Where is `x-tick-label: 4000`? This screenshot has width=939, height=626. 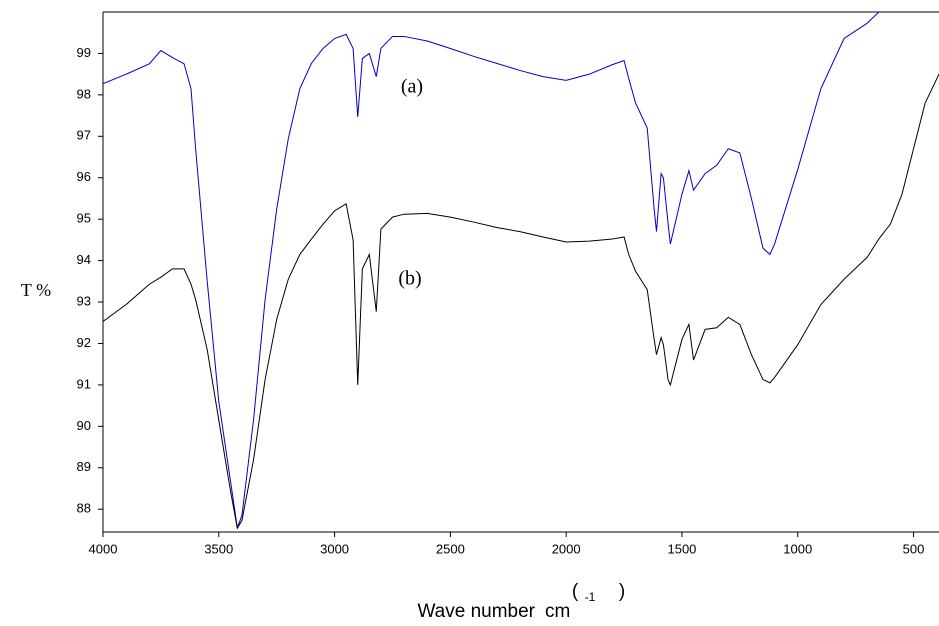
x-tick-label: 4000 is located at coordinates (103, 548).